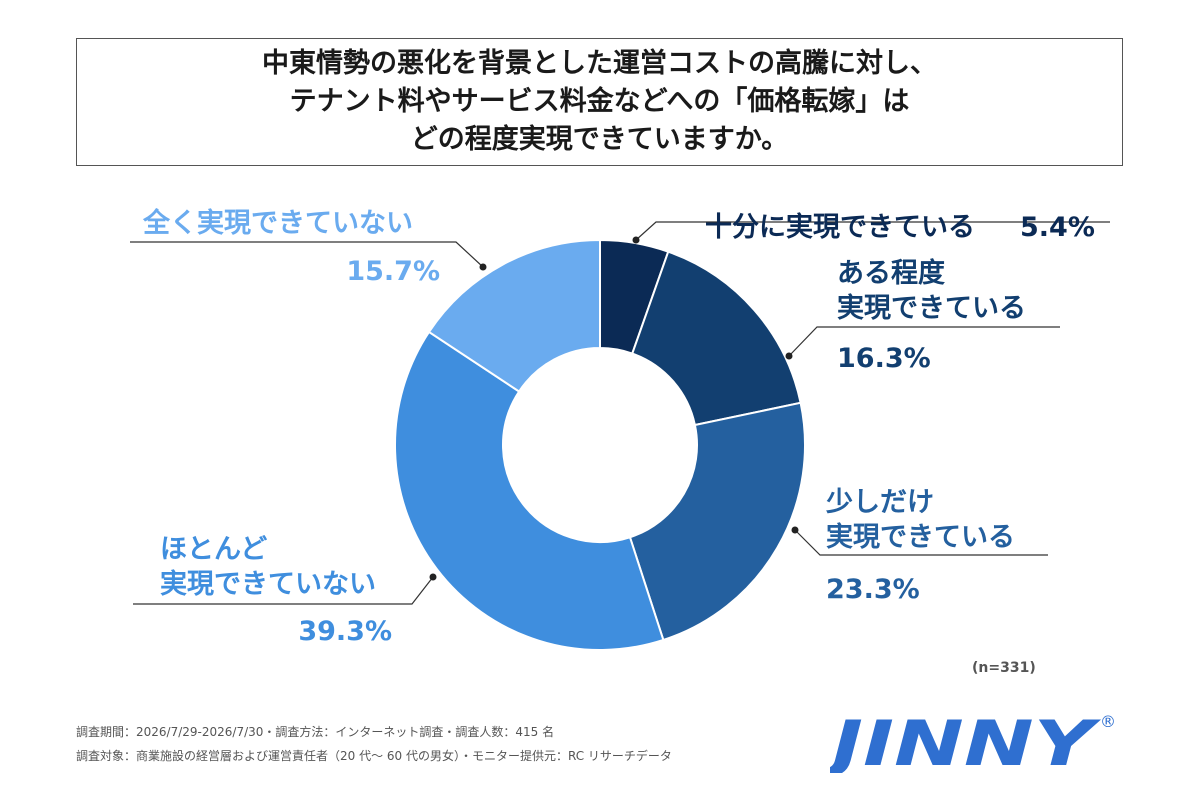 Image resolution: width=1200 pixels, height=800 pixels. What do you see at coordinates (268, 584) in the screenshot?
I see `slice-label: 実現できていない` at bounding box center [268, 584].